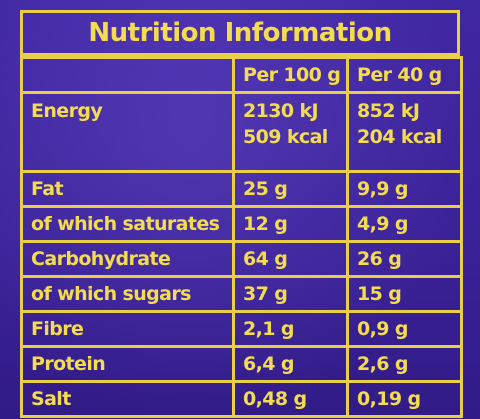 The height and width of the screenshot is (419, 480). Describe the element at coordinates (399, 137) in the screenshot. I see `energy-per40-kcal: 204 kcal` at that location.